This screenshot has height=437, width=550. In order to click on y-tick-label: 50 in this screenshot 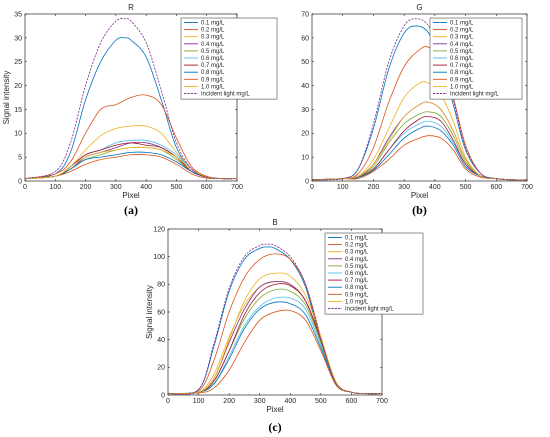, I will do `click(305, 62)`.